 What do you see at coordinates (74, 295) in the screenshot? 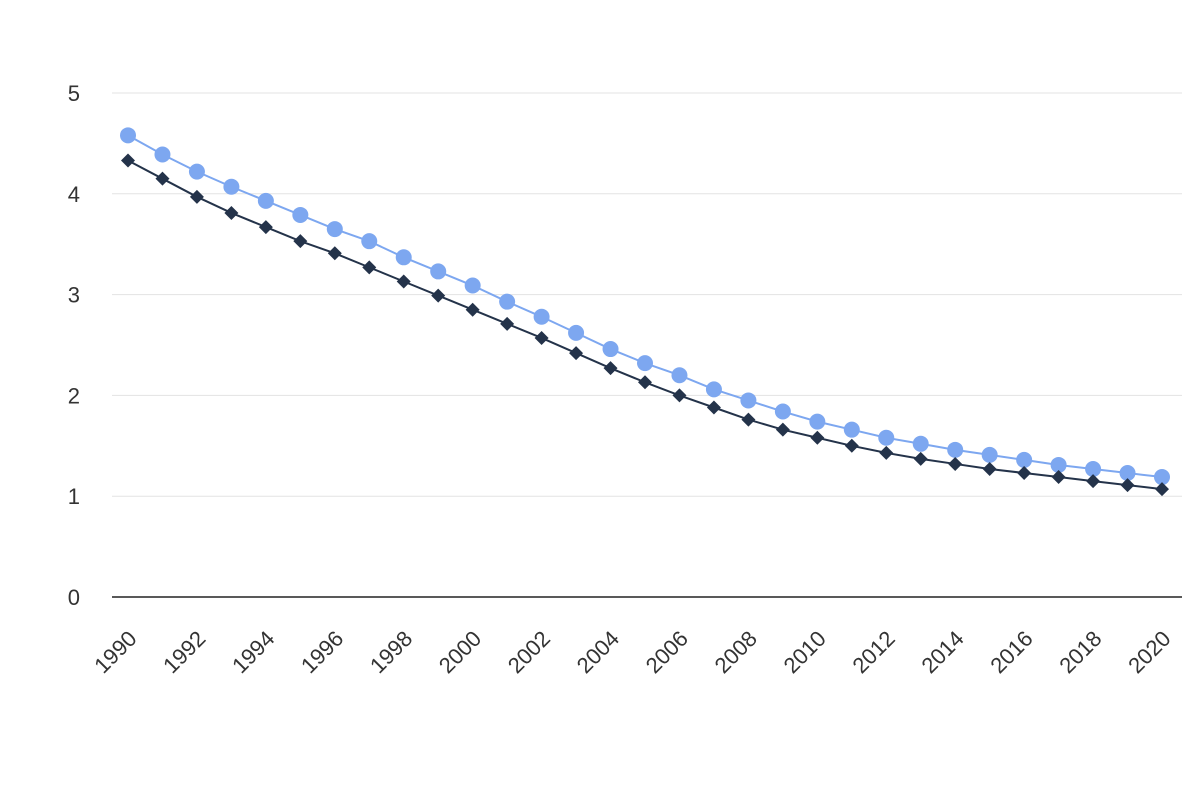
I see `y-tick-label: 3` at bounding box center [74, 295].